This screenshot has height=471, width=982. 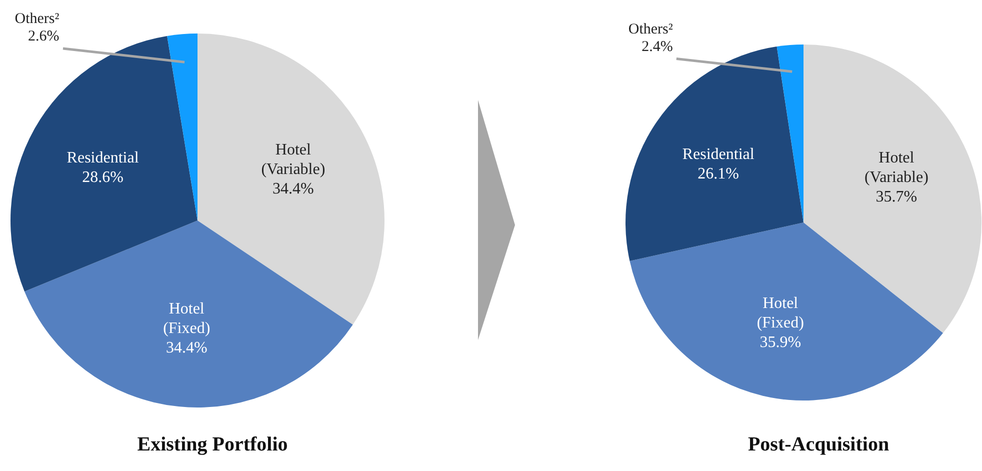 I want to click on text: Existing Portfolio, so click(x=212, y=445).